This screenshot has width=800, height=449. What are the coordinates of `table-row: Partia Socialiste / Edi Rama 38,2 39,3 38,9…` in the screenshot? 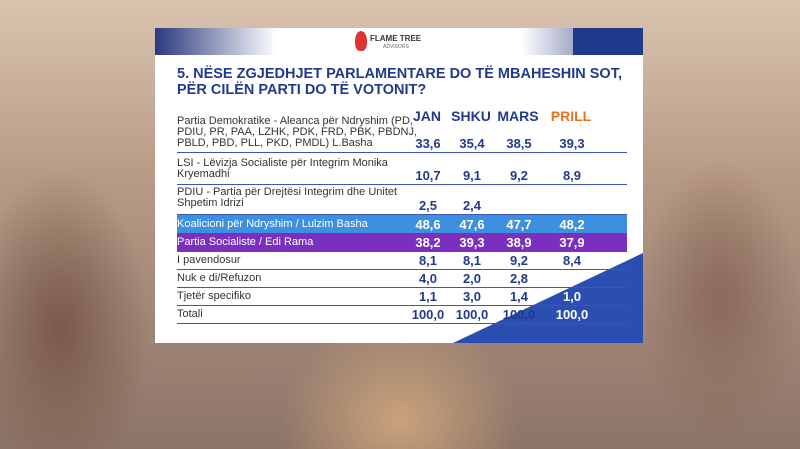 It's located at (402, 242).